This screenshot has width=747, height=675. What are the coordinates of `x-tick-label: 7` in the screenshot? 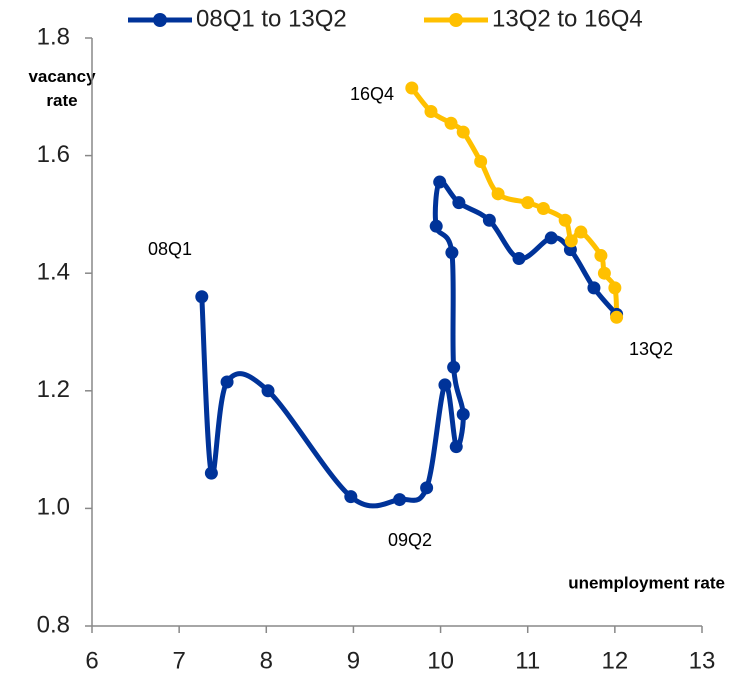 It's located at (178, 660).